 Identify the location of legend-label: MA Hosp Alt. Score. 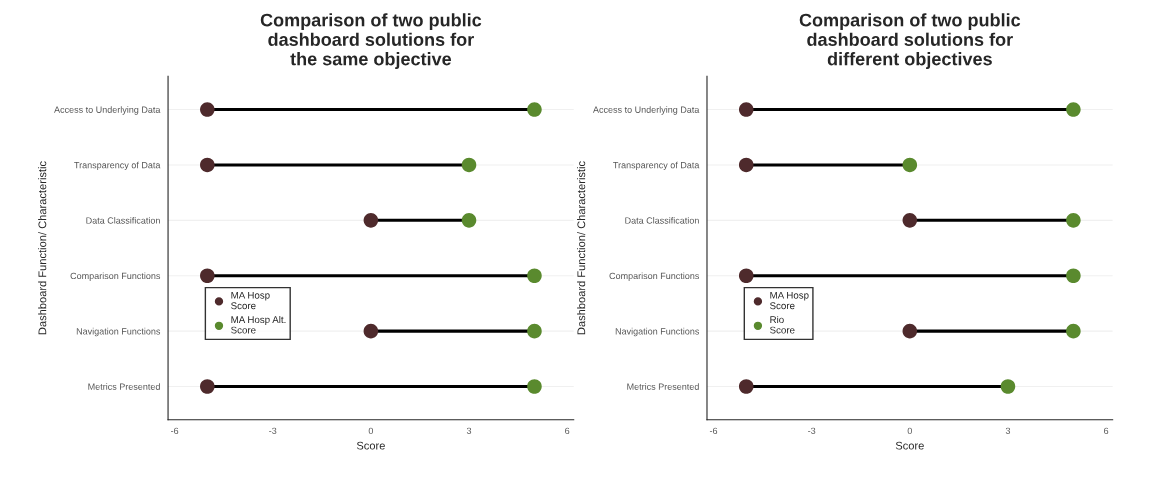
(258, 324).